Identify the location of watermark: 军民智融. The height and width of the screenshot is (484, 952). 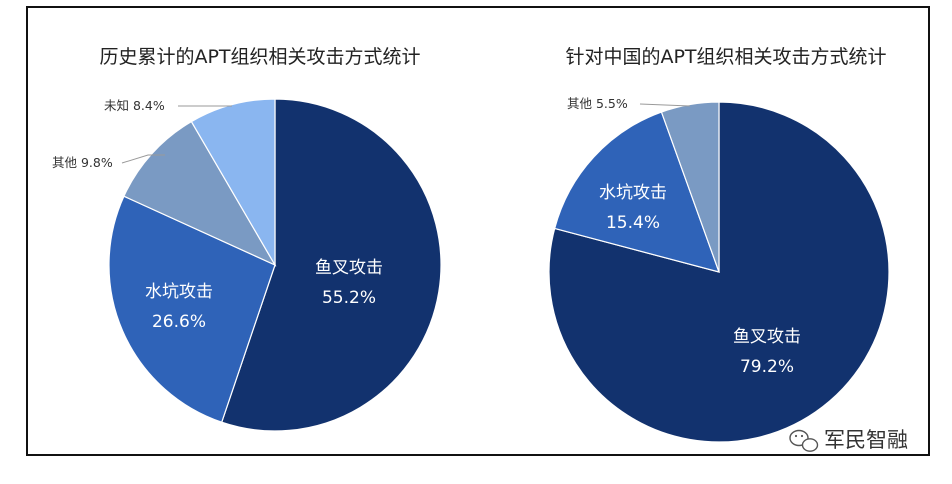
(848, 440).